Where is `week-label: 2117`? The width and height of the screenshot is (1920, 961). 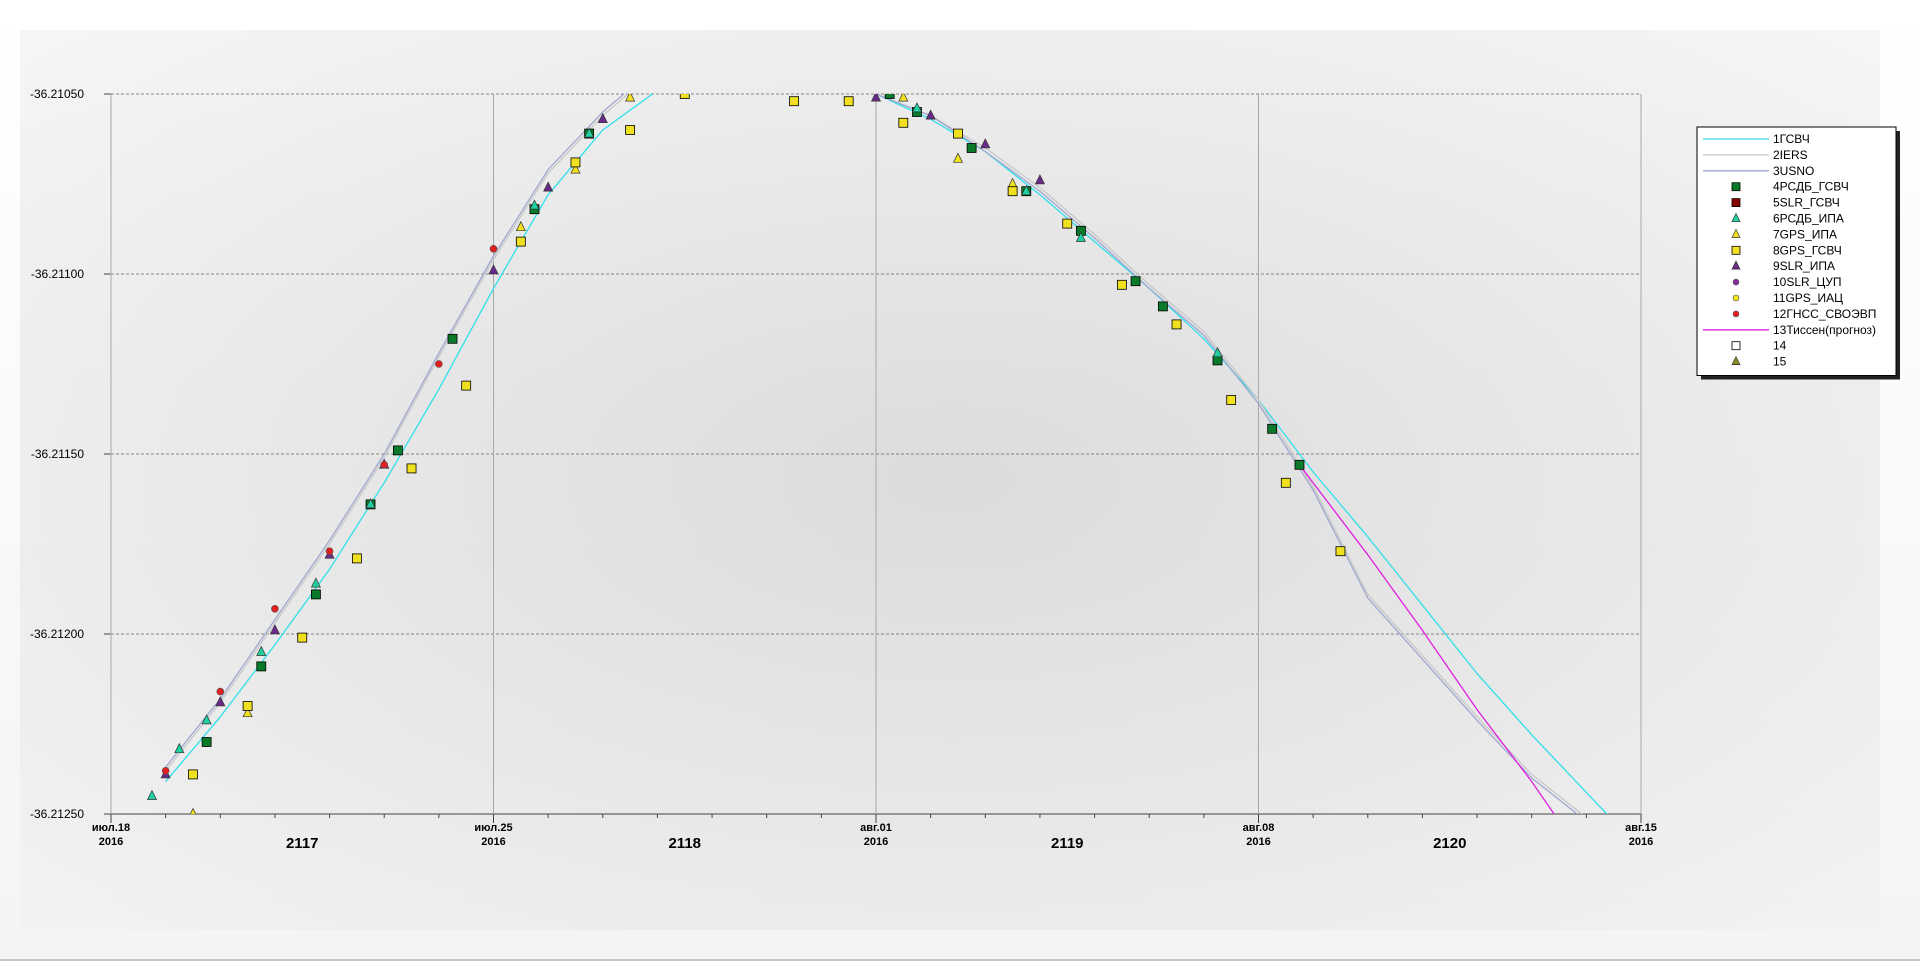
week-label: 2117 is located at coordinates (302, 843).